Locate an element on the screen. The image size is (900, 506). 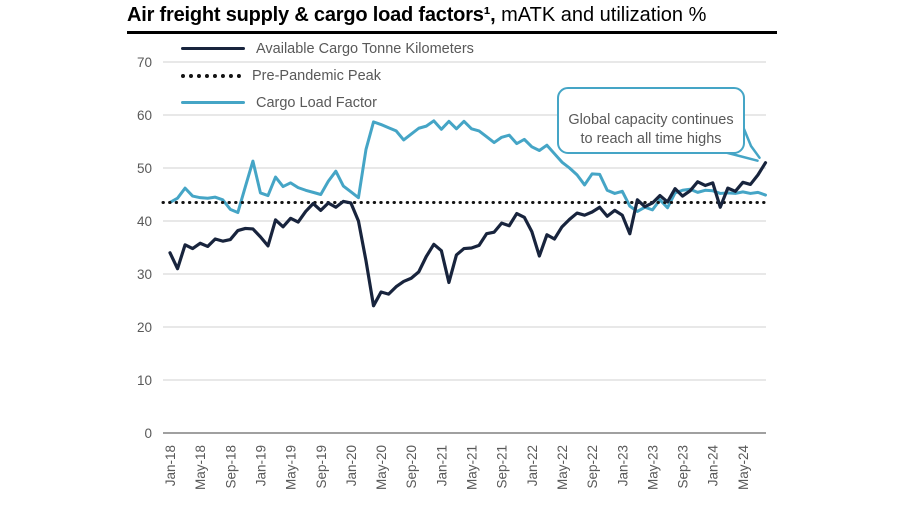
svg-text: Jan-22 is located at coordinates (532, 465).